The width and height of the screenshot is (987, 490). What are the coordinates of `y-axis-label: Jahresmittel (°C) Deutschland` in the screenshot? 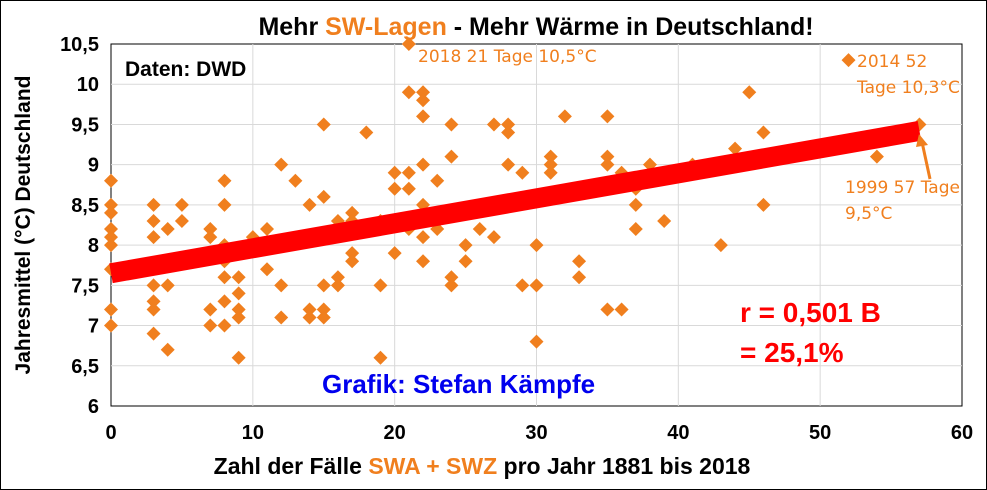 It's located at (23, 225).